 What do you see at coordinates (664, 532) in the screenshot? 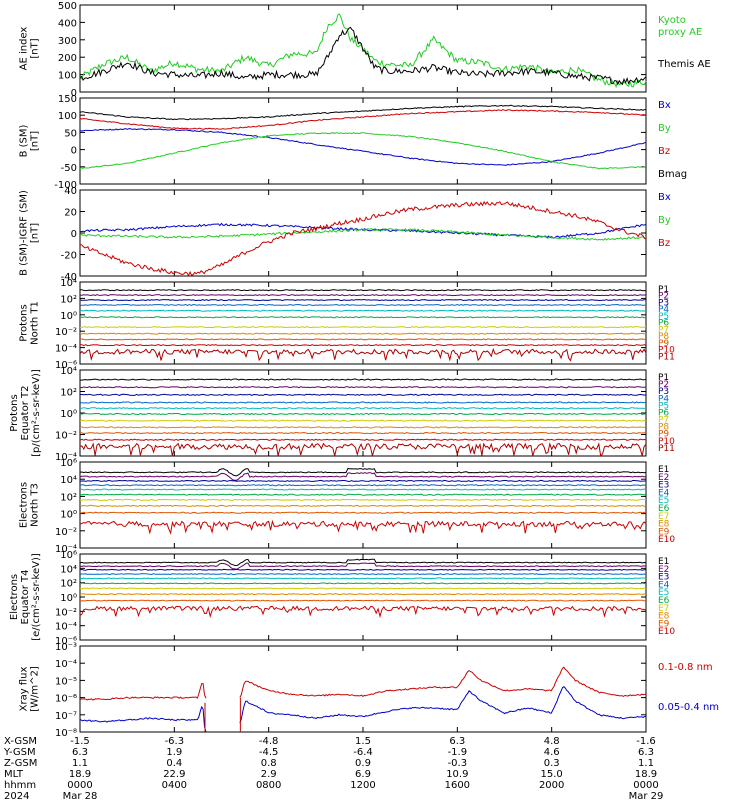
I see `legend-entry: E9` at bounding box center [664, 532].